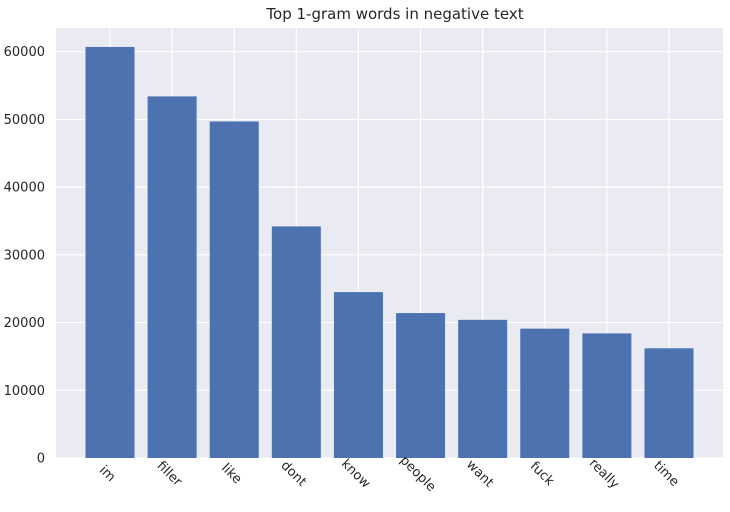 Image resolution: width=730 pixels, height=512 pixels. What do you see at coordinates (358, 375) in the screenshot?
I see `bar-know` at bounding box center [358, 375].